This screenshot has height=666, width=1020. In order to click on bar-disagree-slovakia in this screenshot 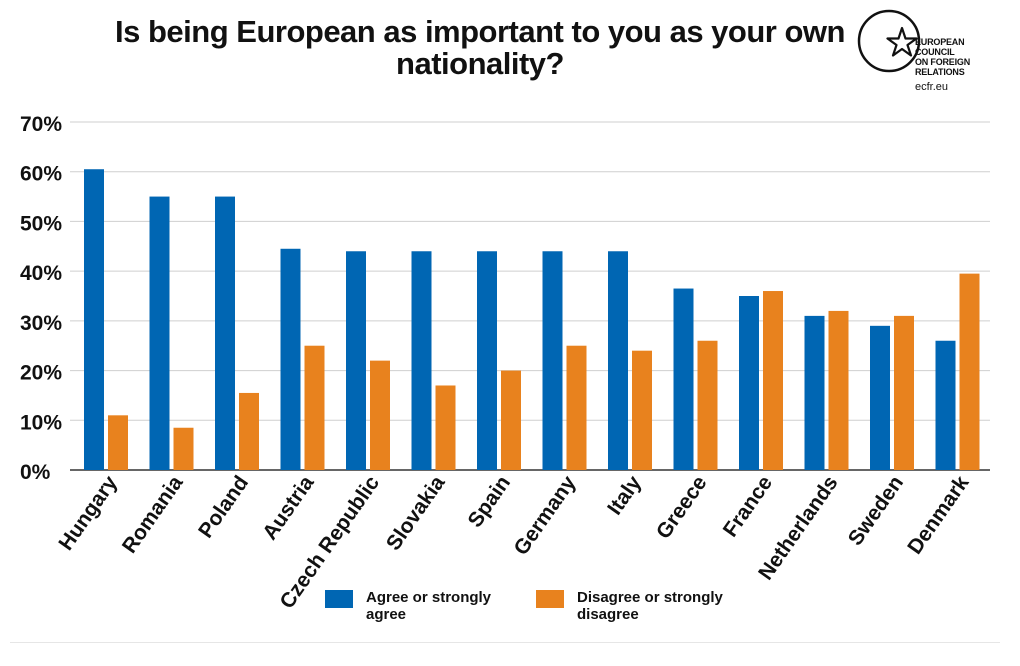, I will do `click(445, 427)`.